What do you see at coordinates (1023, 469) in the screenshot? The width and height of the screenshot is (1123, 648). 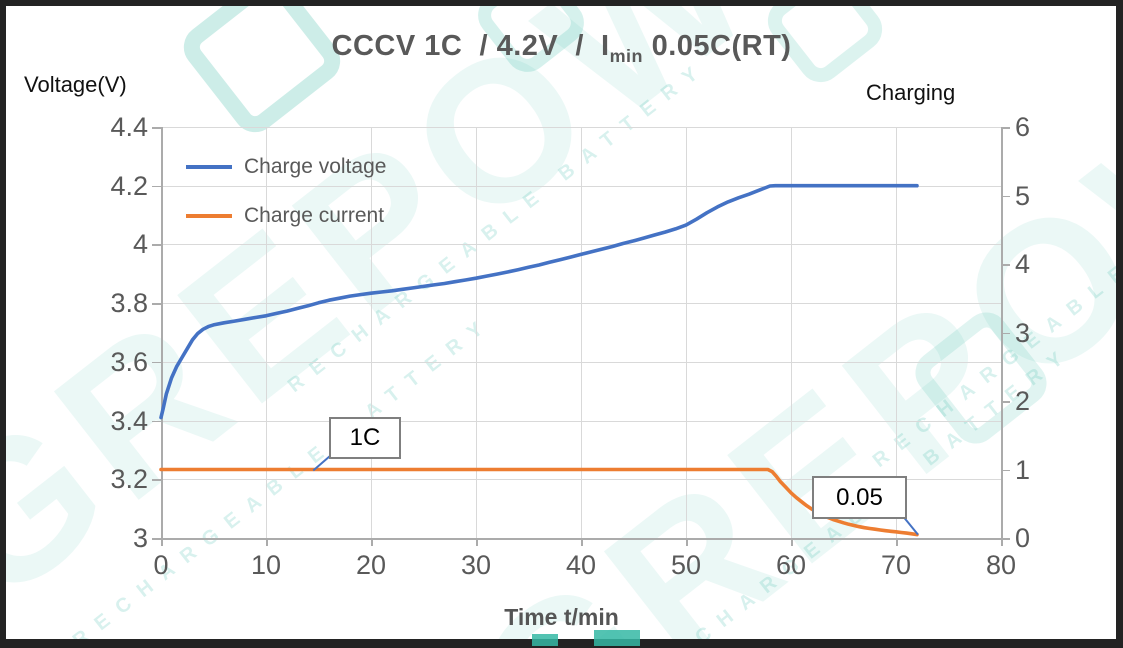 I see `secondary-y-axis-tick-label: 1` at bounding box center [1023, 469].